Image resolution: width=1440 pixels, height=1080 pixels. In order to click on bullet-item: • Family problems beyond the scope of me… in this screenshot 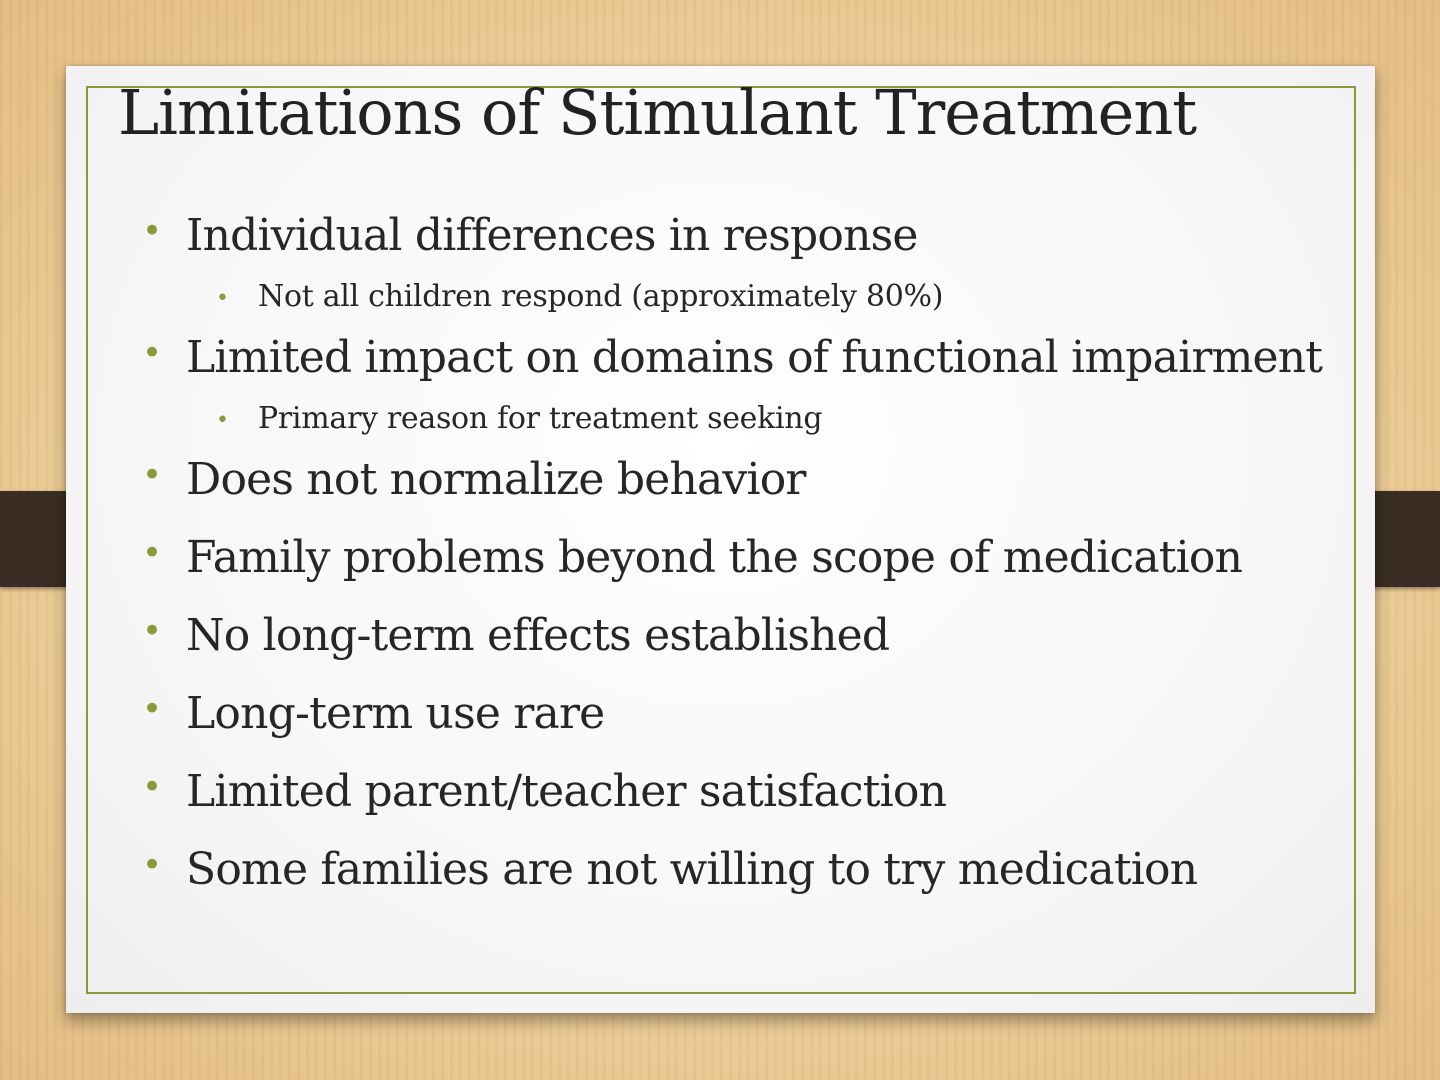, I will do `click(754, 558)`.